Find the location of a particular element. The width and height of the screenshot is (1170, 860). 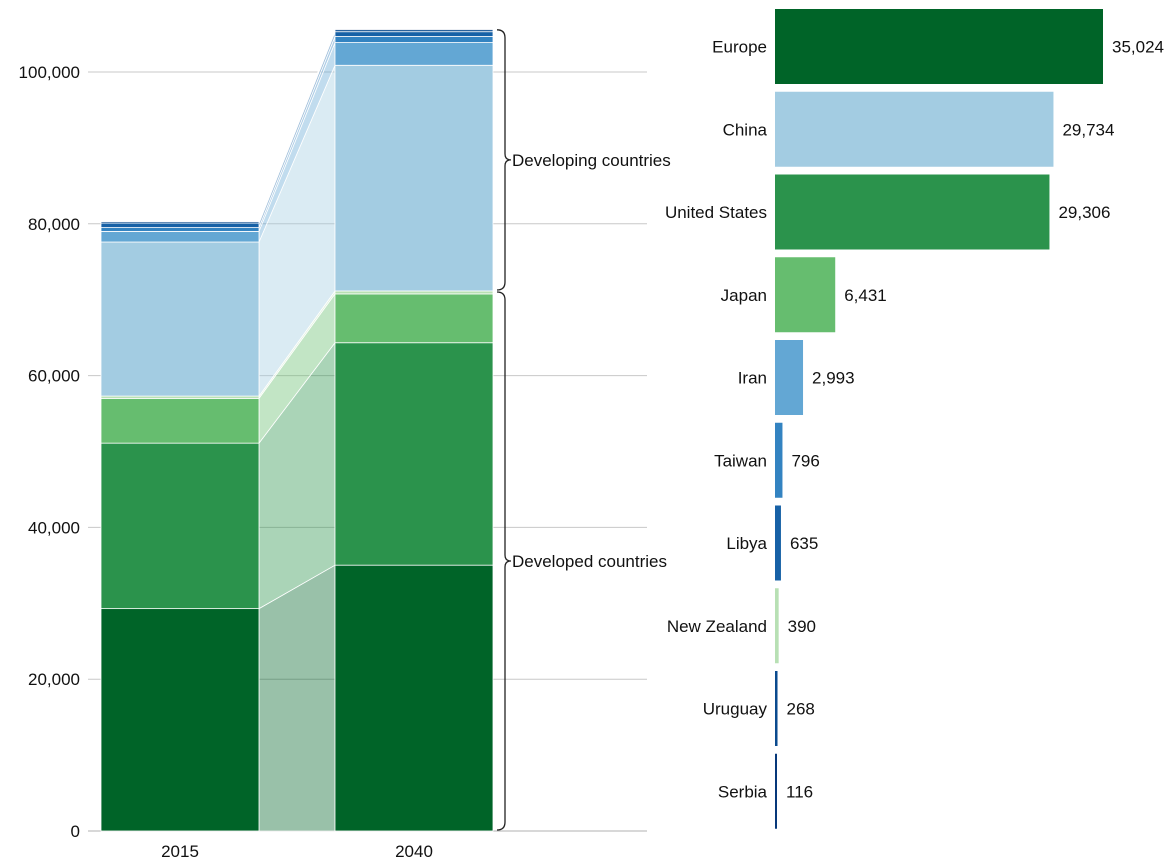

hbar-value-label: 6,431 is located at coordinates (865, 295).